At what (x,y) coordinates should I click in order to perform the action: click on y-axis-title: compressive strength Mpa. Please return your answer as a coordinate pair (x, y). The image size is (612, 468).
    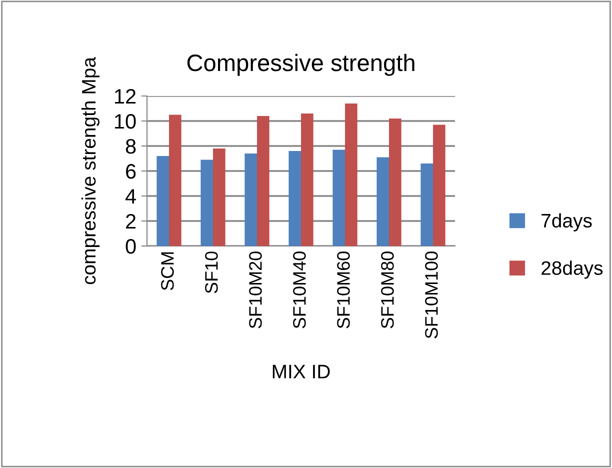
    Looking at the image, I should click on (90, 170).